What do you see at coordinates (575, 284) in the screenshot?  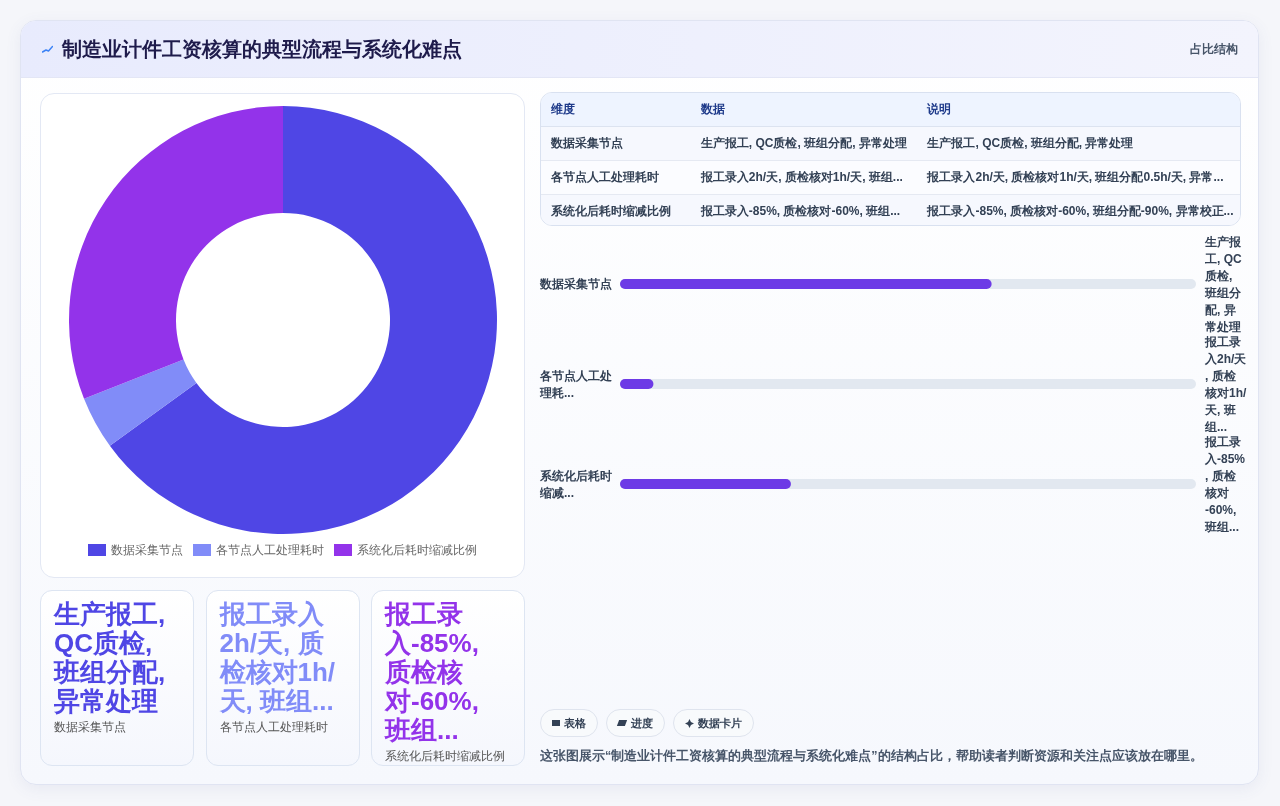 I see `y-tick-label: 数据采集节点` at bounding box center [575, 284].